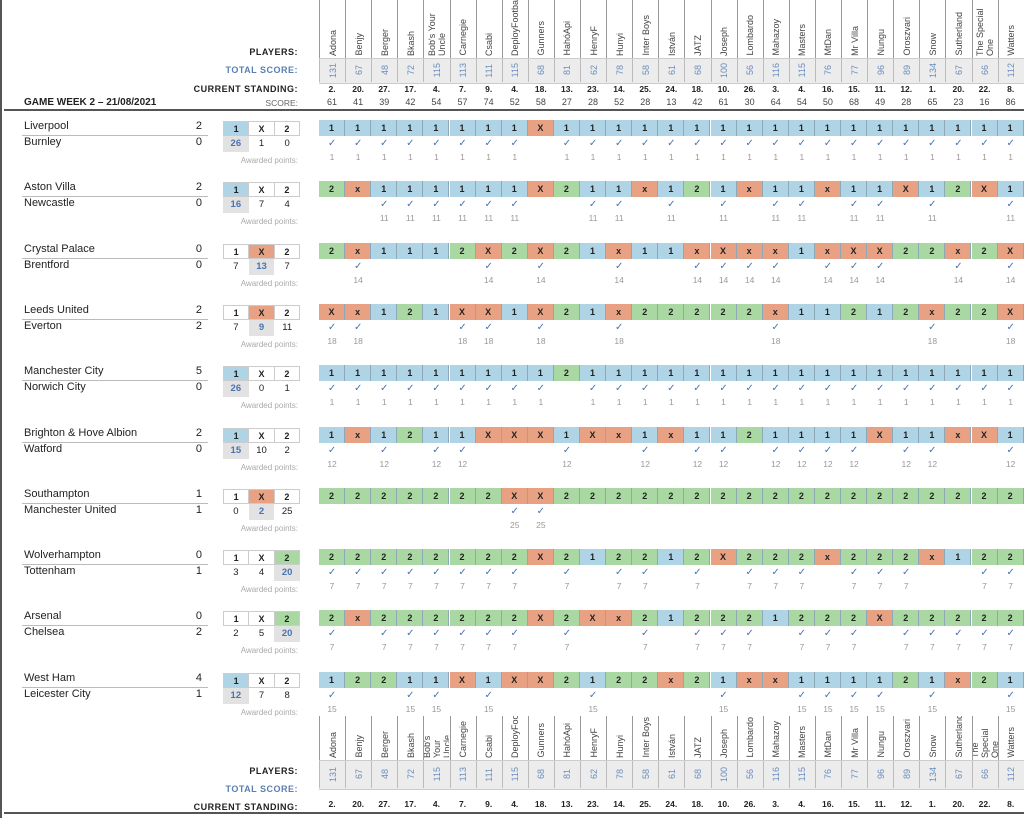  What do you see at coordinates (880, 89) in the screenshot?
I see `player-standing: 11.` at bounding box center [880, 89].